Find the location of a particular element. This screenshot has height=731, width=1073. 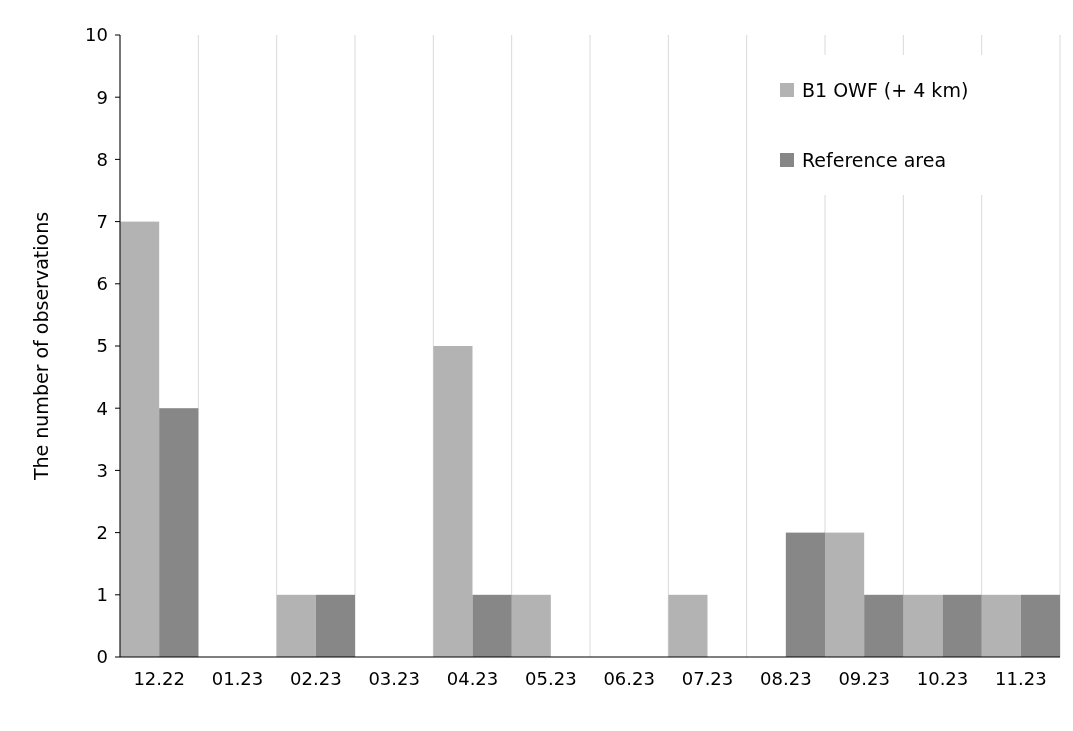

y-tick-label: 4 is located at coordinates (102, 408).